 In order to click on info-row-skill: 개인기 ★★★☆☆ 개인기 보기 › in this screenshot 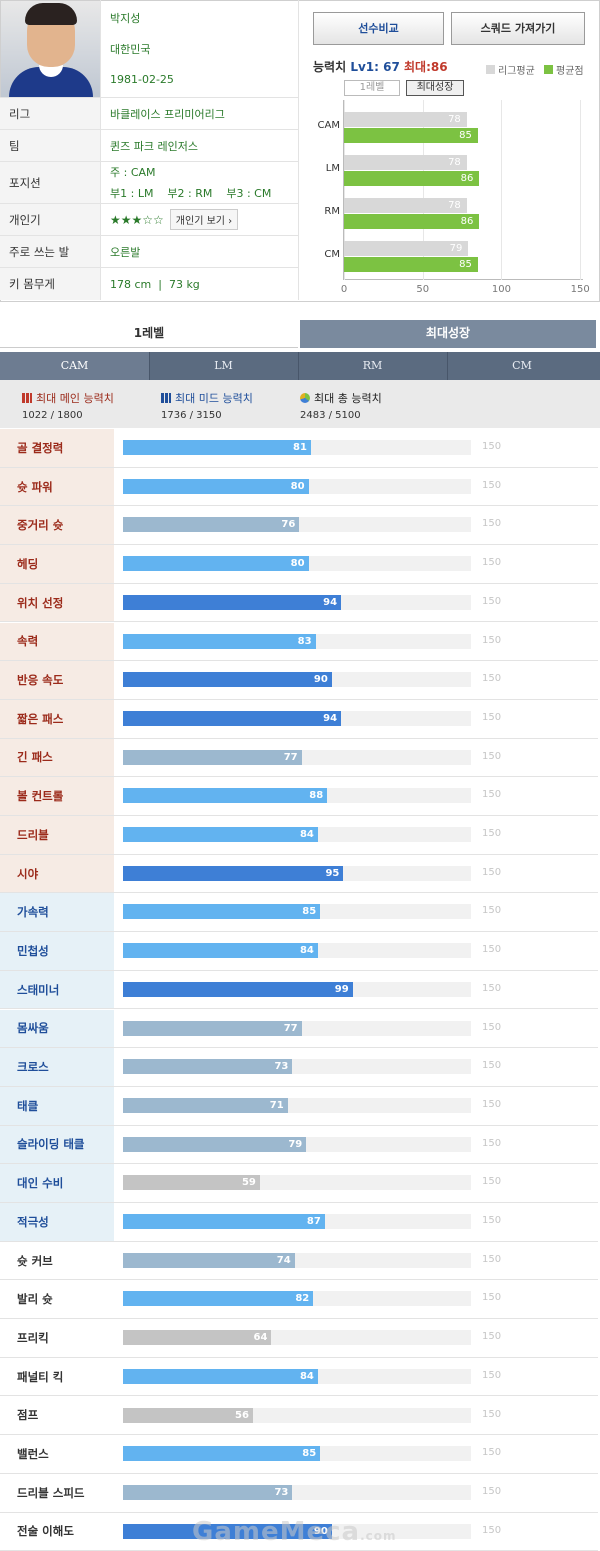, I will do `click(149, 219)`.